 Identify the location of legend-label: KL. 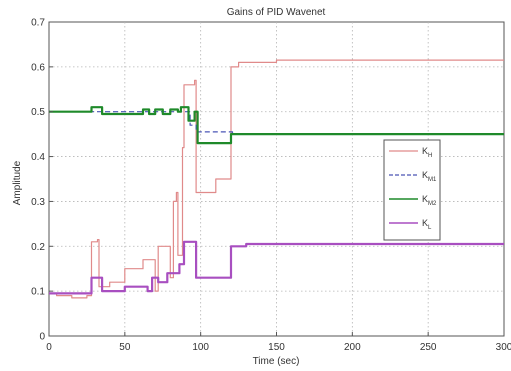
(427, 224).